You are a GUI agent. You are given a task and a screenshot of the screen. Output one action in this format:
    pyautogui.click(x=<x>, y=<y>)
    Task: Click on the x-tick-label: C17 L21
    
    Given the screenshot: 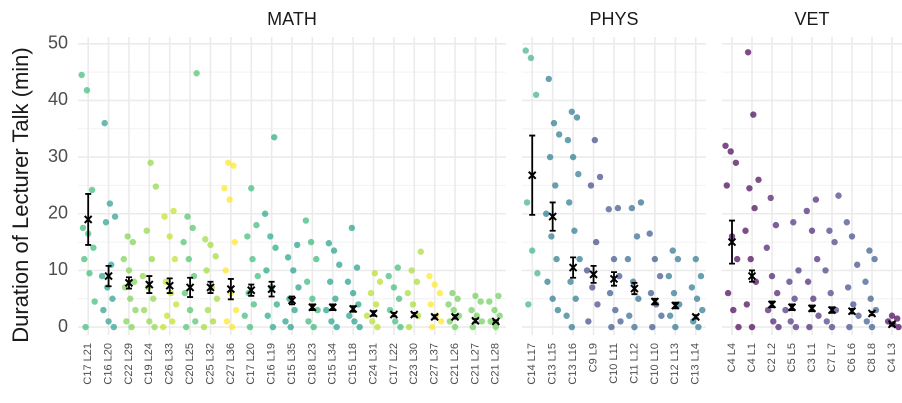 What is the action you would take?
    pyautogui.click(x=88, y=364)
    